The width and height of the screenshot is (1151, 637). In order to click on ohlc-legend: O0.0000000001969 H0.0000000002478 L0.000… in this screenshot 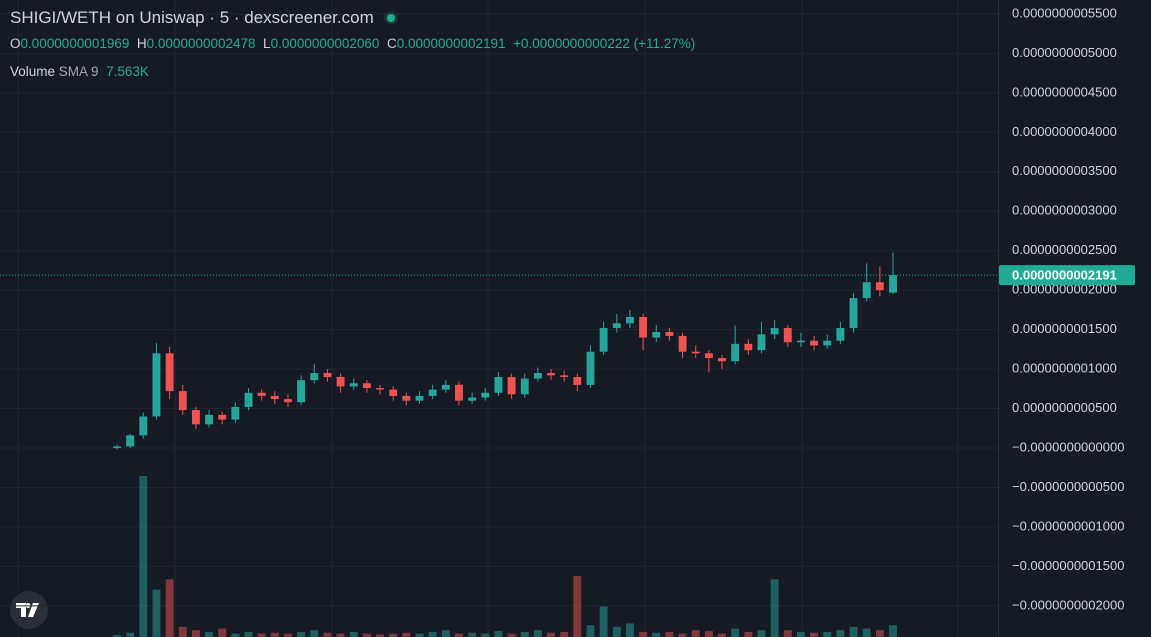, I will do `click(352, 43)`.